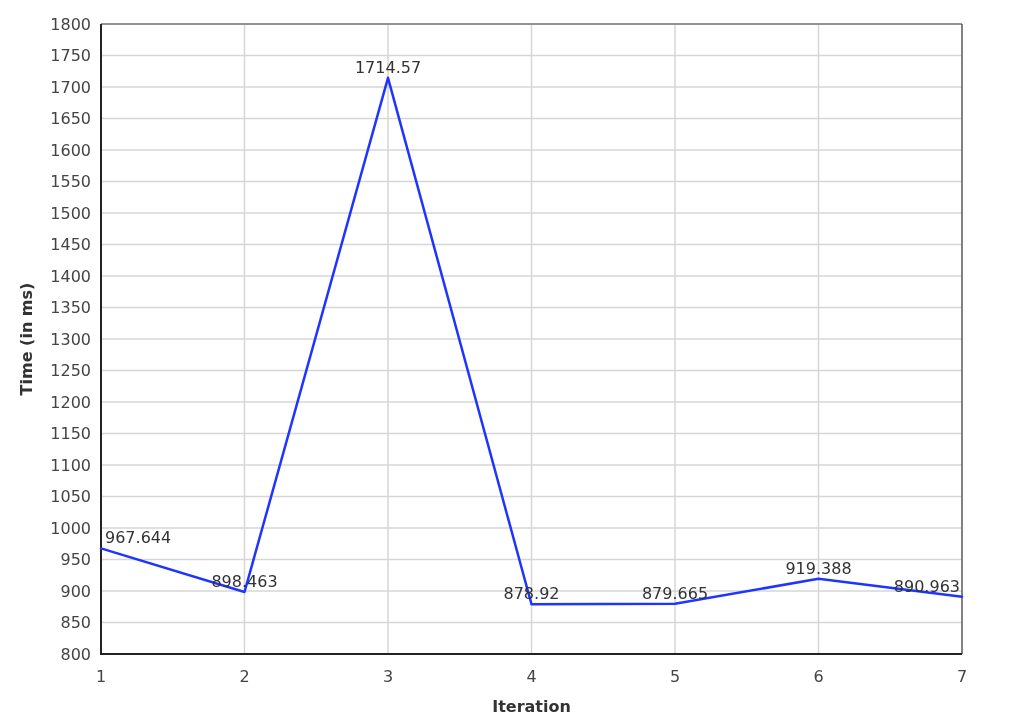  What do you see at coordinates (70, 276) in the screenshot?
I see `y-tick-label: 1400` at bounding box center [70, 276].